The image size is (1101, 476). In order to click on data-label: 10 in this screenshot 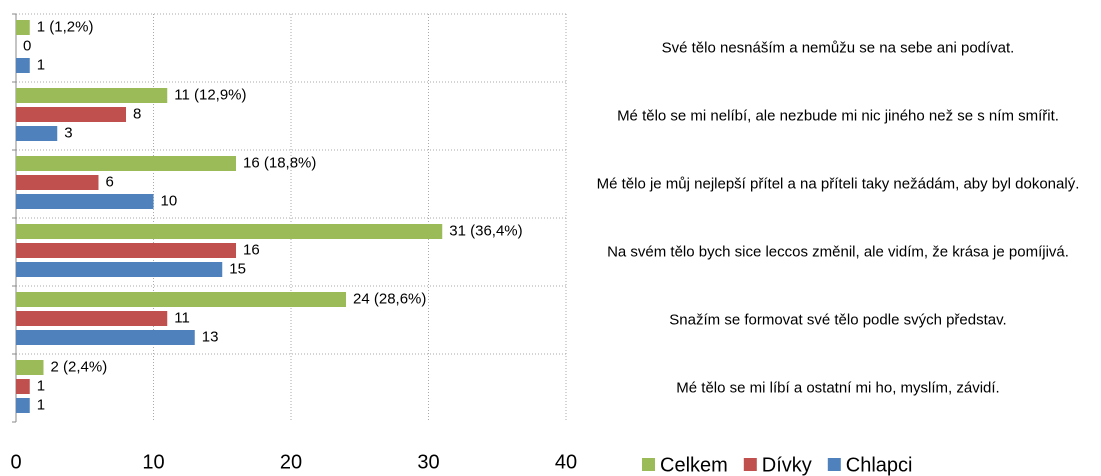, I will do `click(169, 200)`.